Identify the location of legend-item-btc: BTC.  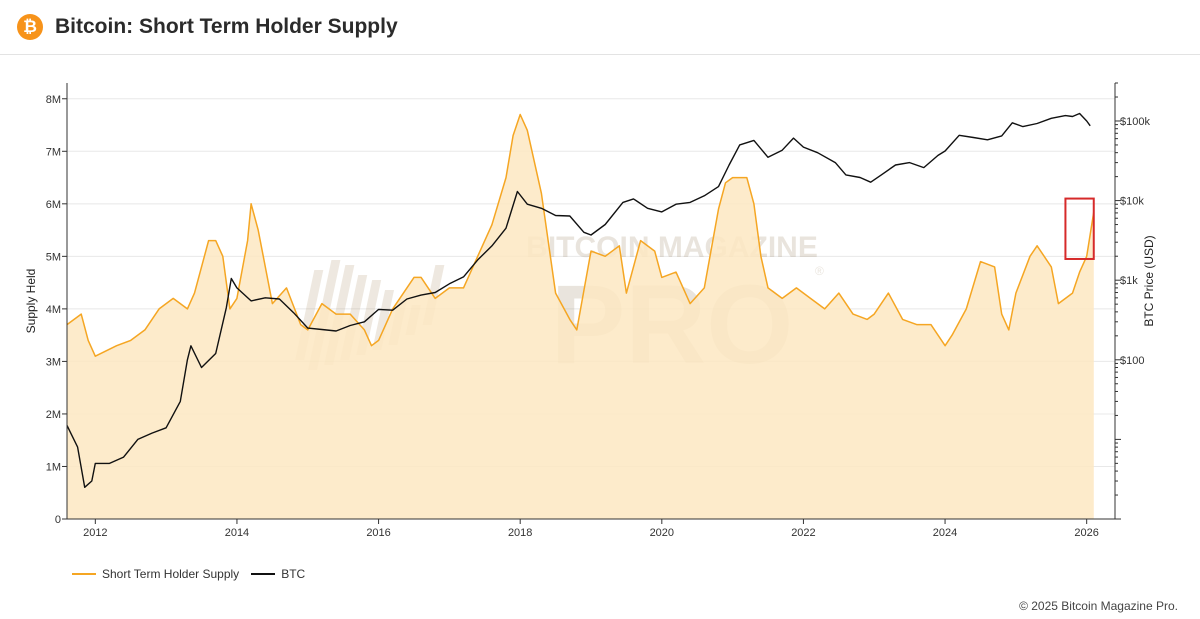
(278, 574).